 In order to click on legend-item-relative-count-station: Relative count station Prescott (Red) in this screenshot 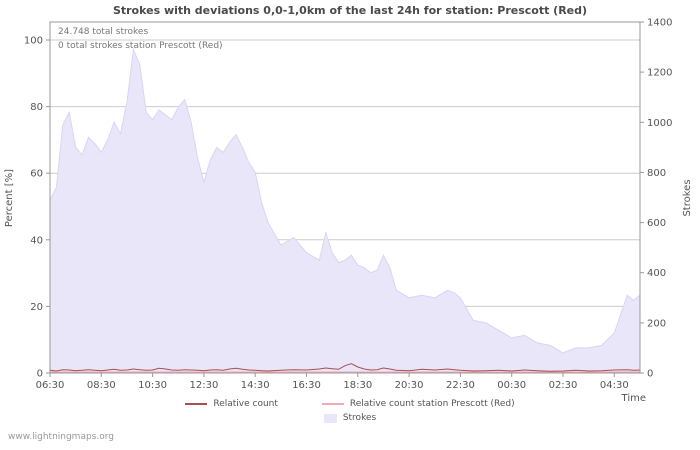, I will do `click(418, 404)`.